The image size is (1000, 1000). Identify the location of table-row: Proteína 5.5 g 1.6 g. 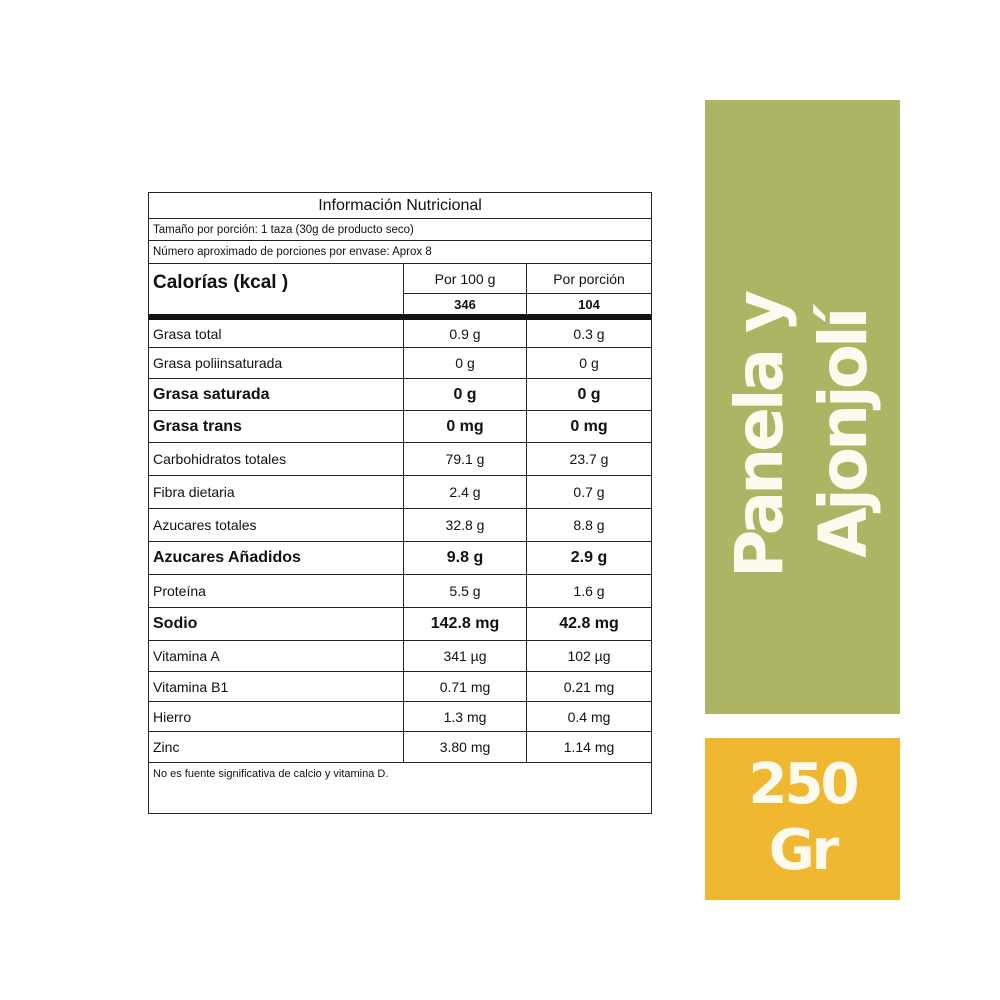
(400, 591).